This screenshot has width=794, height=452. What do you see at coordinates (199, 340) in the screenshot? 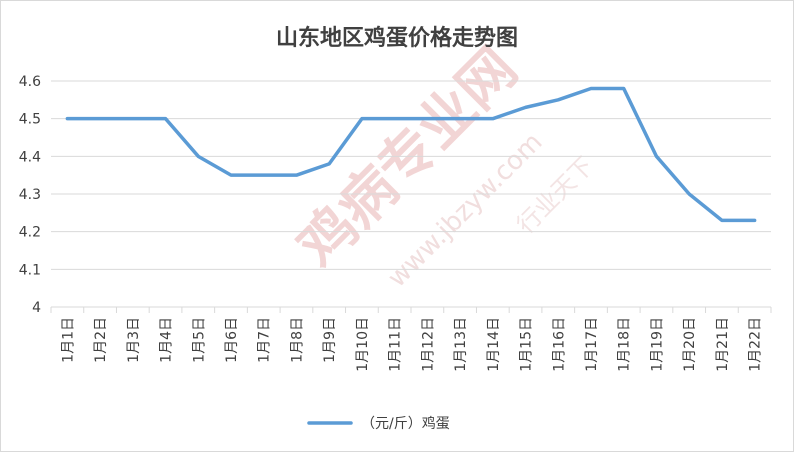
I see `x-tick-label: 1月5日` at bounding box center [199, 340].